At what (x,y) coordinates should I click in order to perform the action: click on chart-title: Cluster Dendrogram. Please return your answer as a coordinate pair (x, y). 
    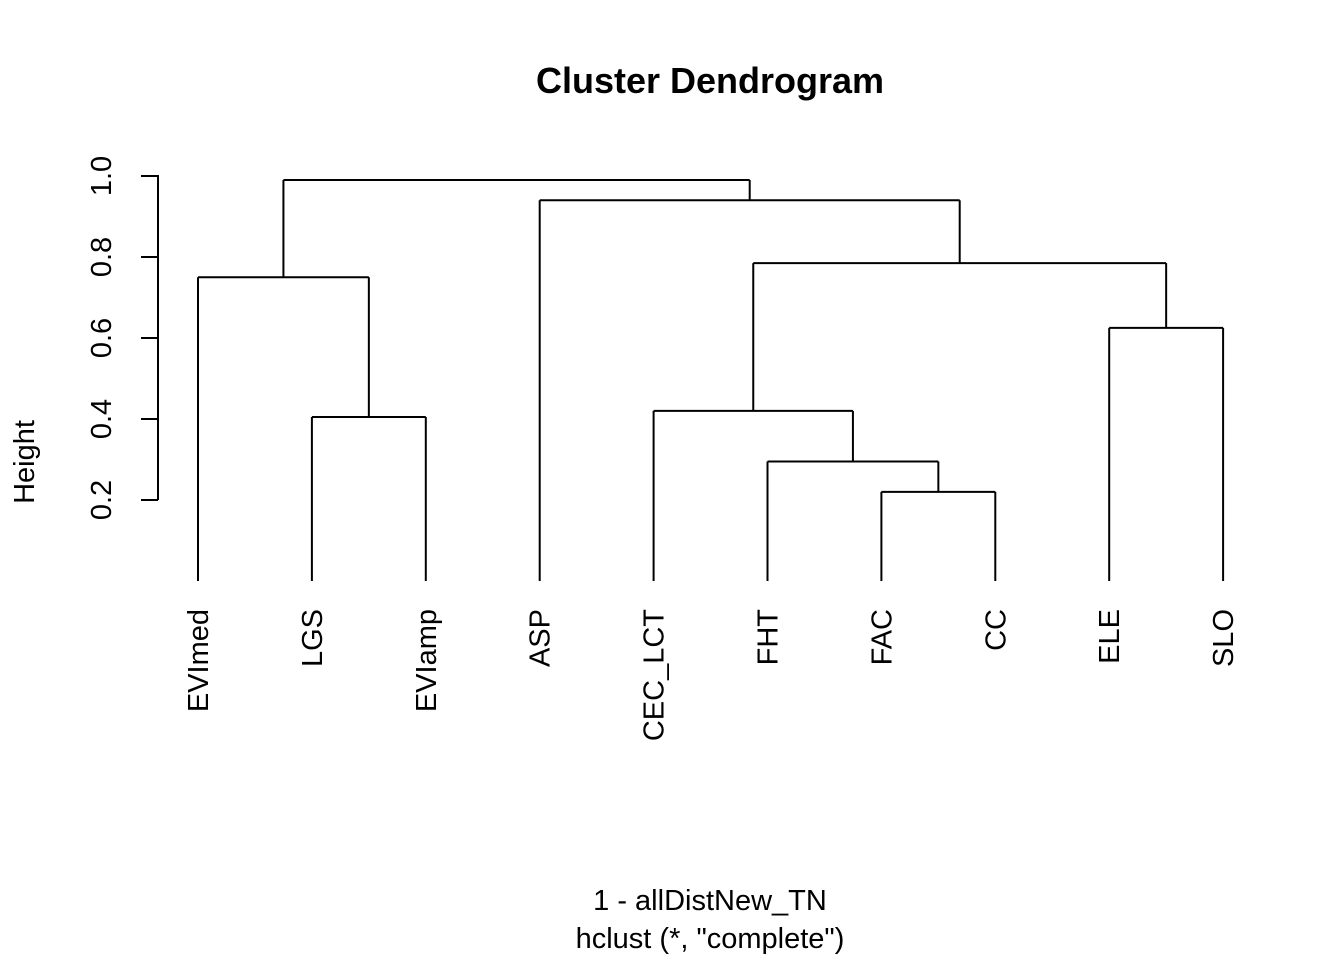
    Looking at the image, I should click on (710, 80).